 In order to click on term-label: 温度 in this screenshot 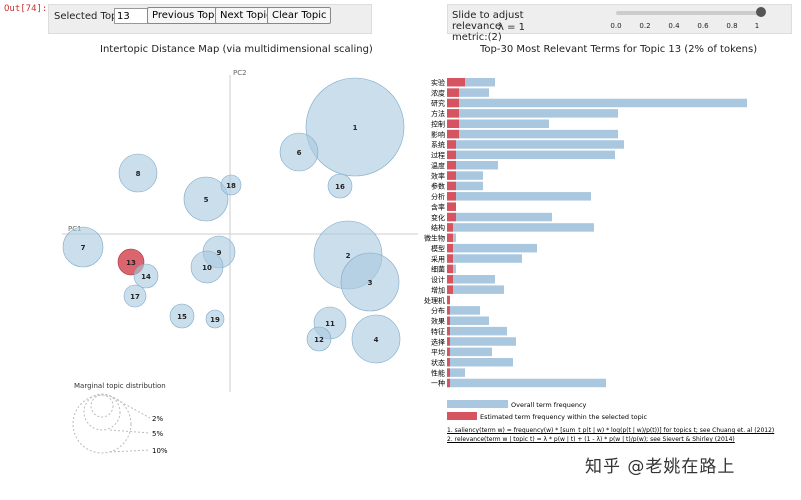, I will do `click(438, 165)`.